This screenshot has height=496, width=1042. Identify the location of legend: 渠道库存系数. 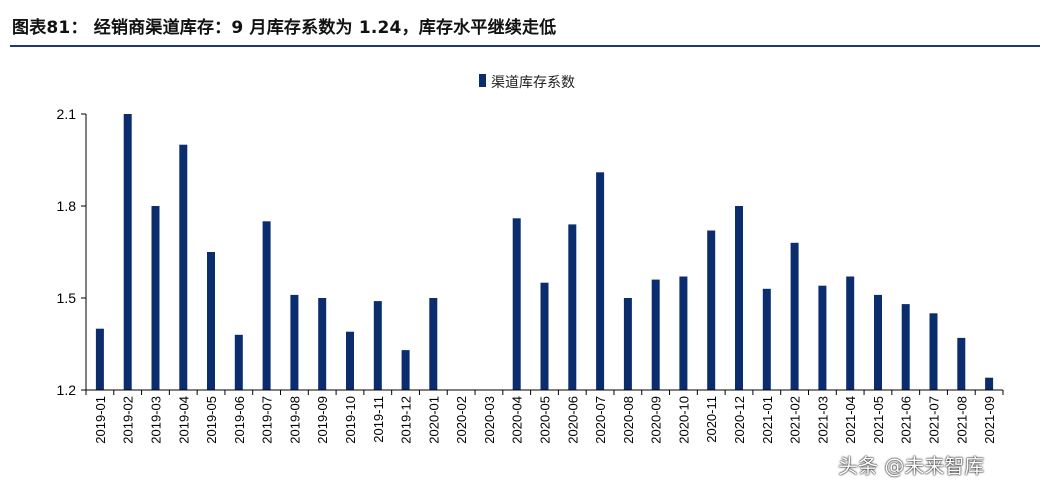
(527, 82).